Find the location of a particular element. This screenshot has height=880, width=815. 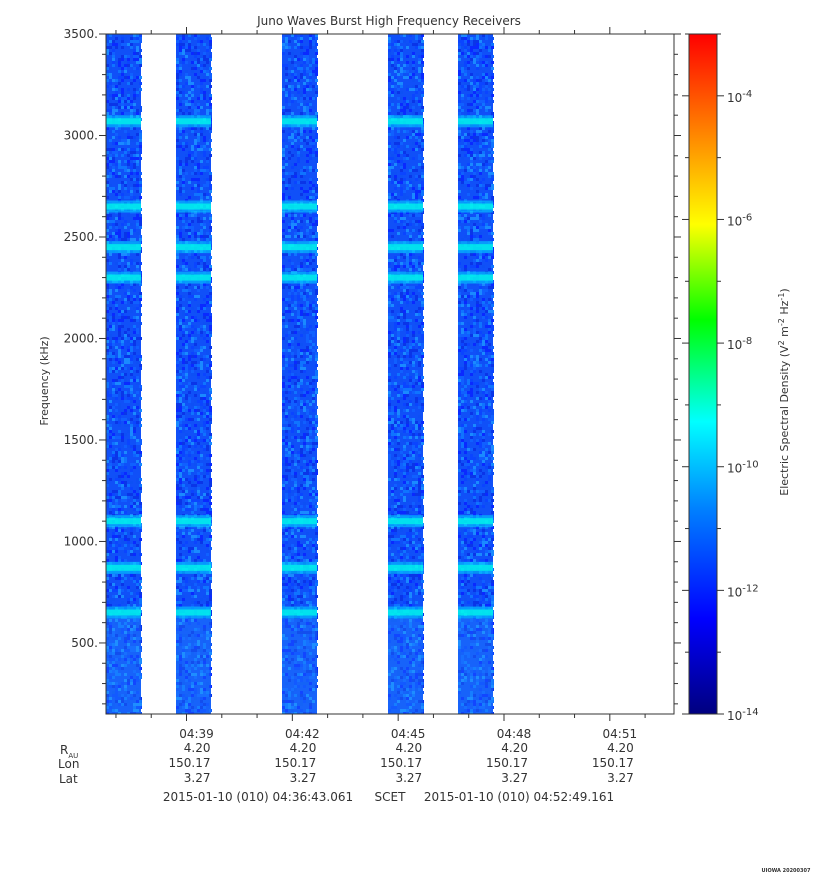

ephem-lon-label: Lon is located at coordinates (68, 764).